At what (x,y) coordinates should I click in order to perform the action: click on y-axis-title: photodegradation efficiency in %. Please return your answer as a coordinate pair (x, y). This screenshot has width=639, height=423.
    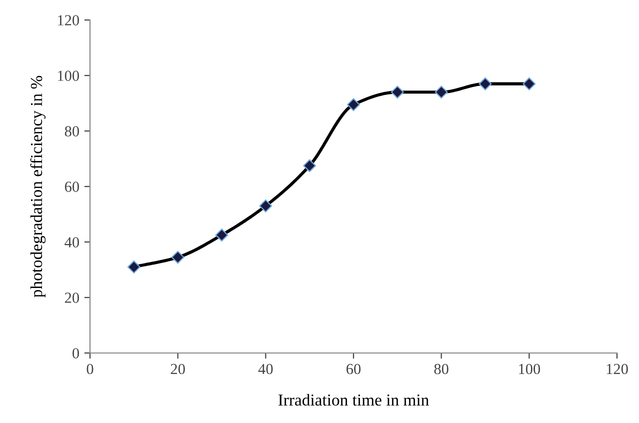
    Looking at the image, I should click on (38, 187).